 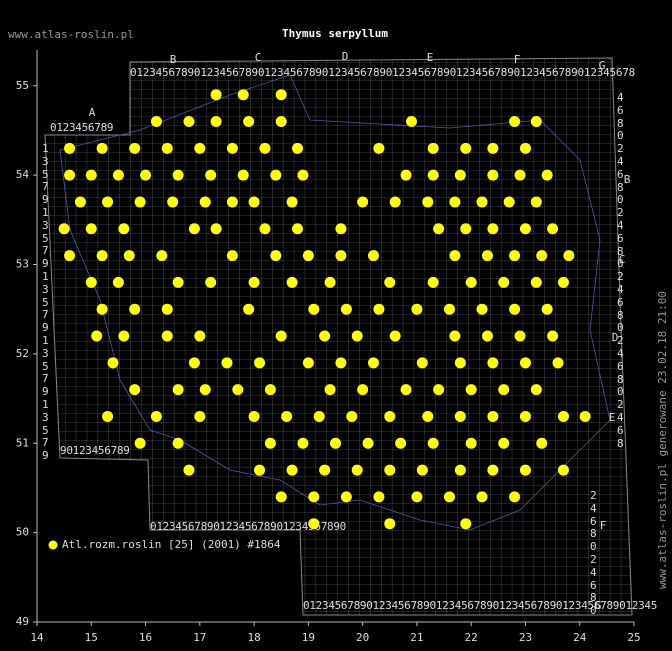 What do you see at coordinates (199, 637) in the screenshot?
I see `x-tick-label: 17` at bounding box center [199, 637].